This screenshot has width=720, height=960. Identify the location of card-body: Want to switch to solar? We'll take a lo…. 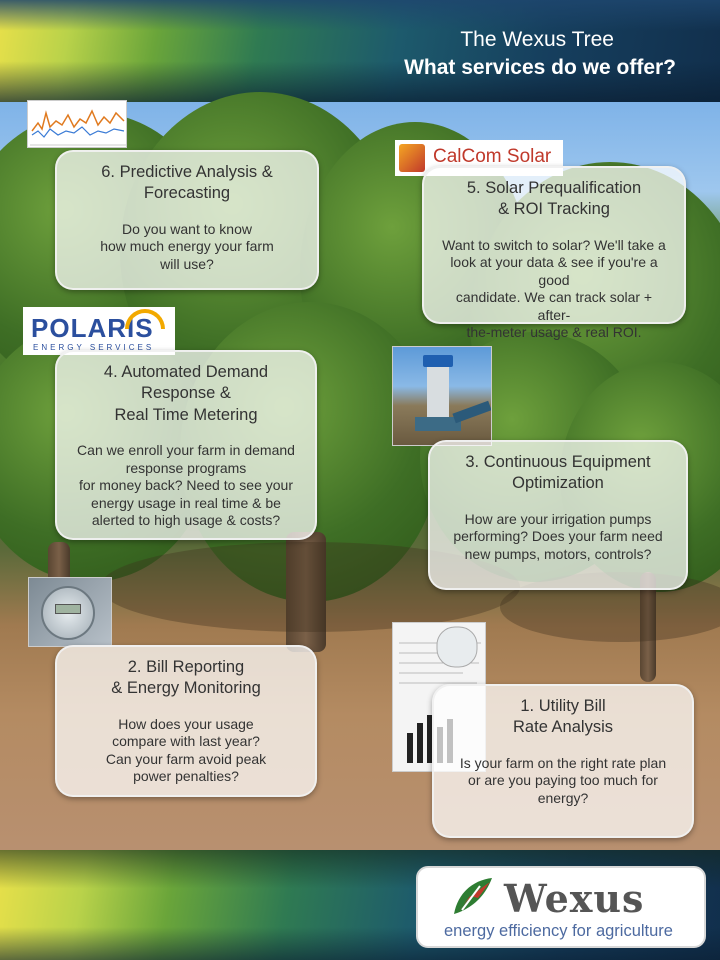
(554, 288).